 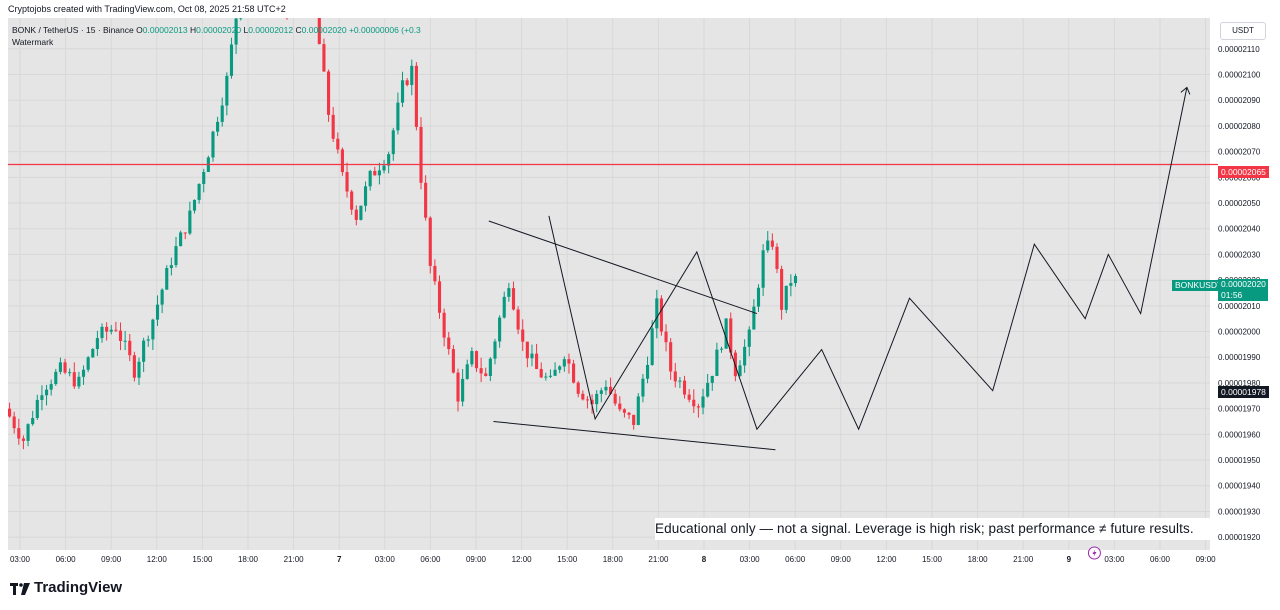 What do you see at coordinates (1239, 75) in the screenshot?
I see `y-tick-label: 0.00002100` at bounding box center [1239, 75].